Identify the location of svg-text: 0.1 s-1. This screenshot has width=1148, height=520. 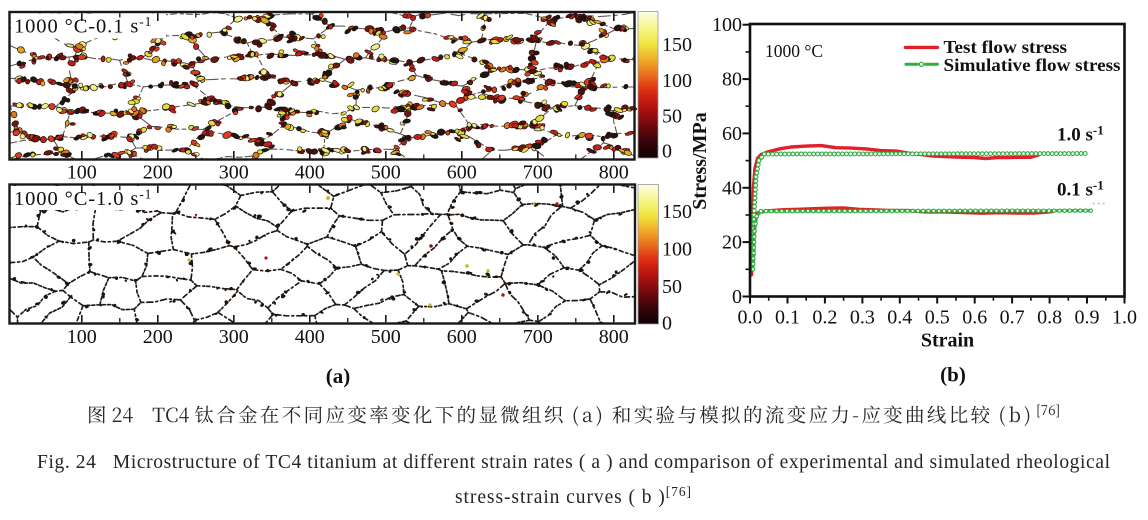
(1080, 189).